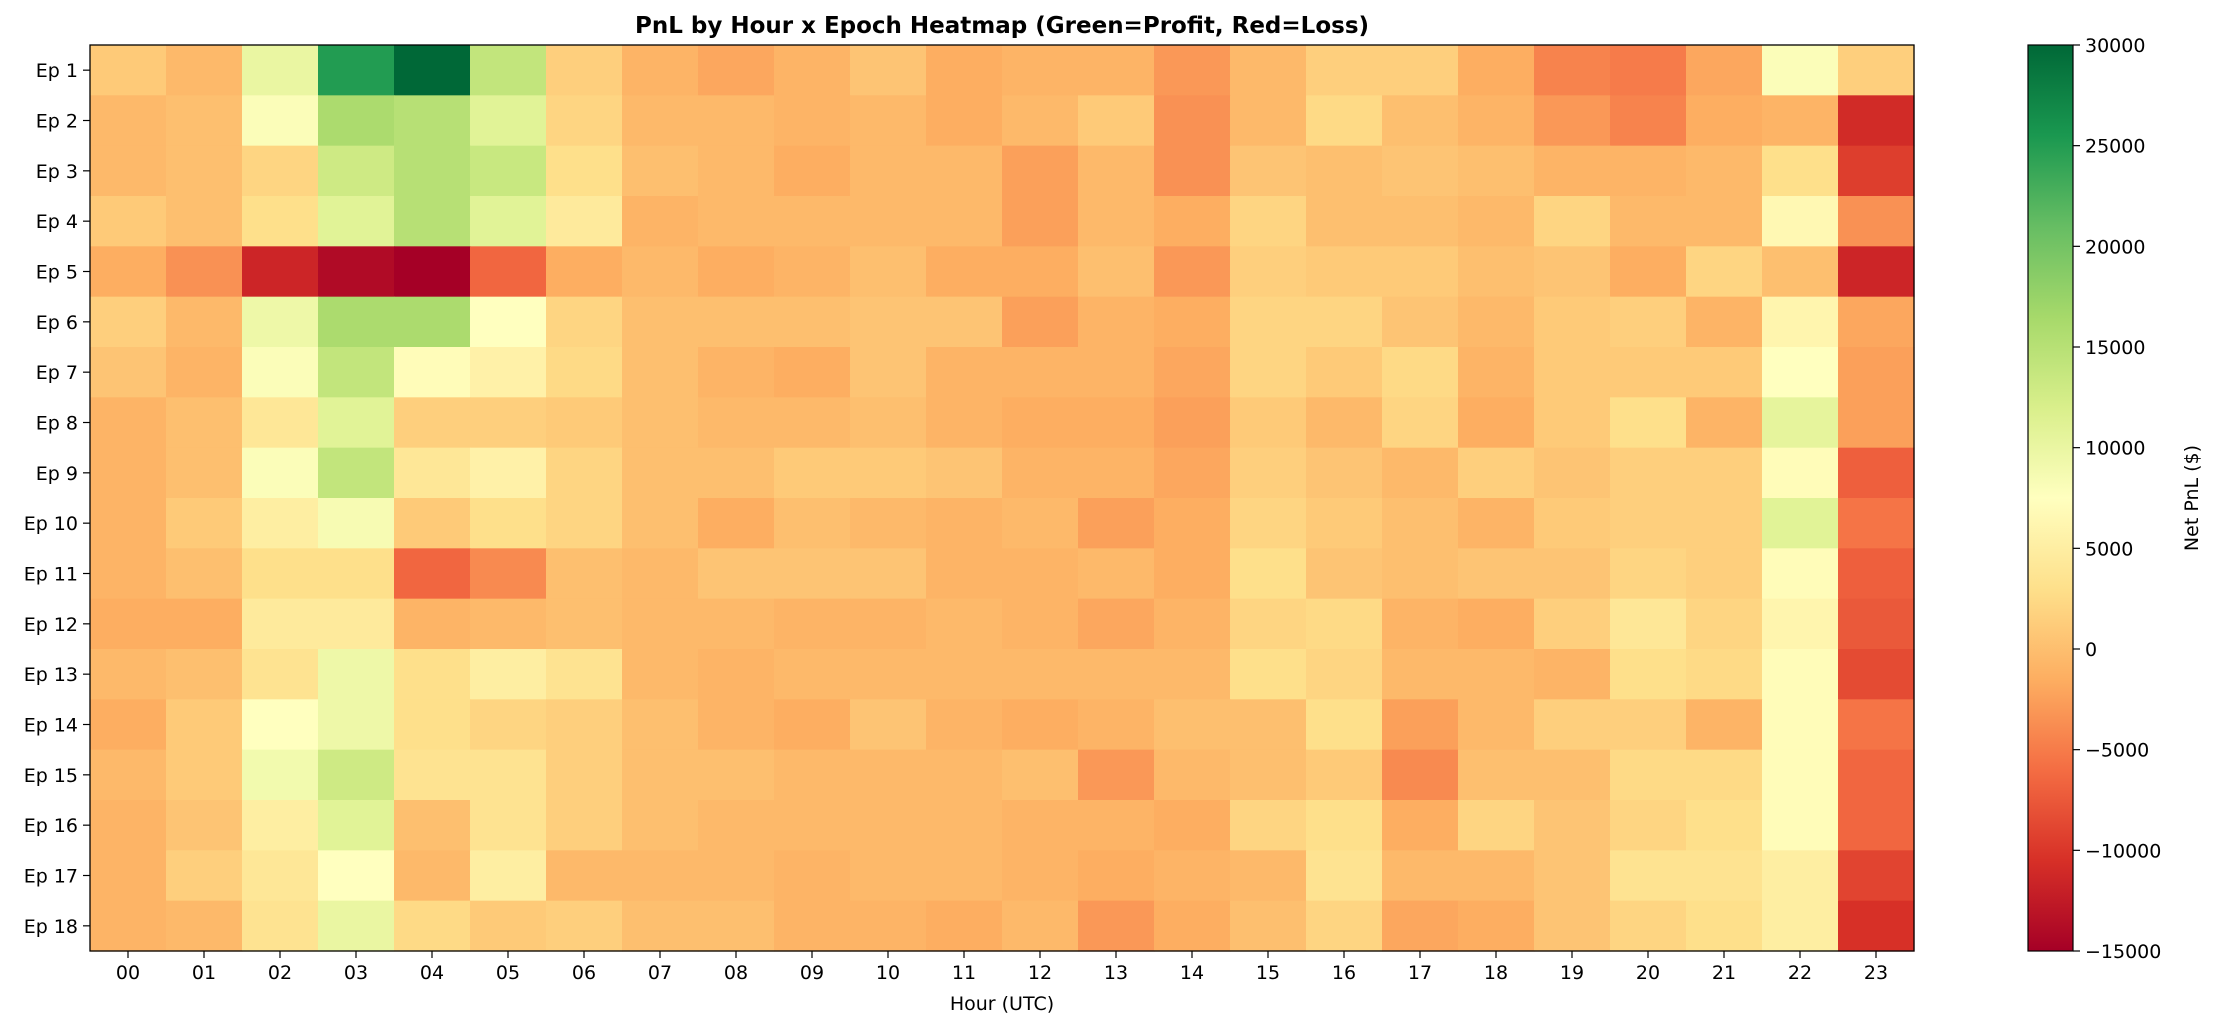 The height and width of the screenshot is (1031, 2214). I want to click on y-tick-label: Ep 4, so click(57, 222).